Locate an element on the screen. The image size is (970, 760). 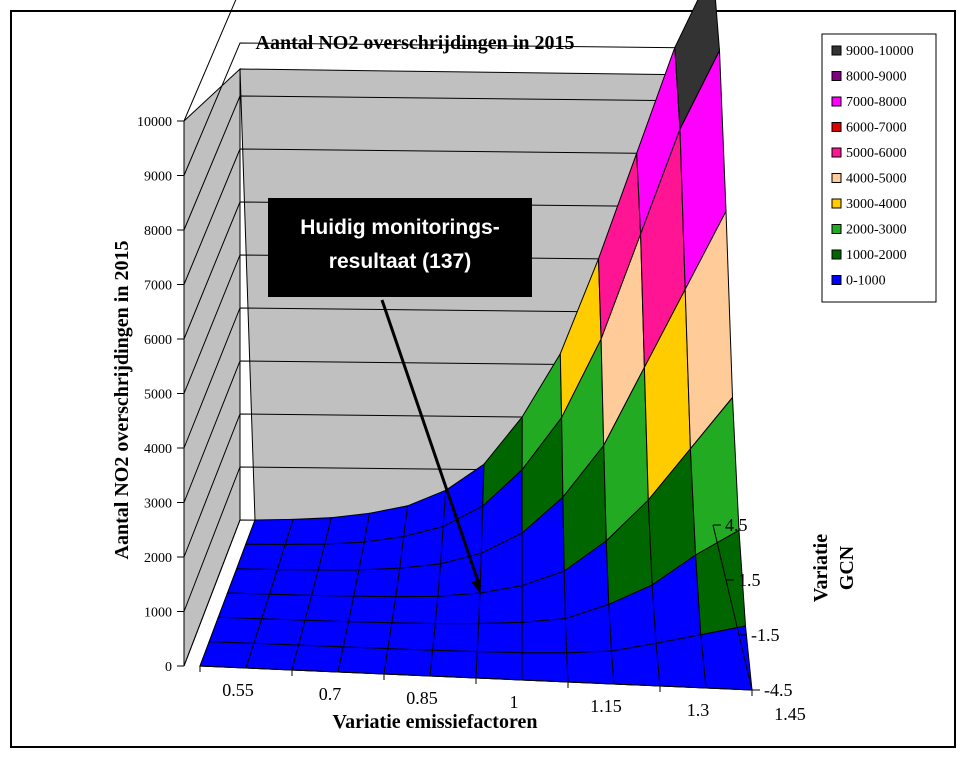
z-tick-label: 10000 is located at coordinates (154, 122).